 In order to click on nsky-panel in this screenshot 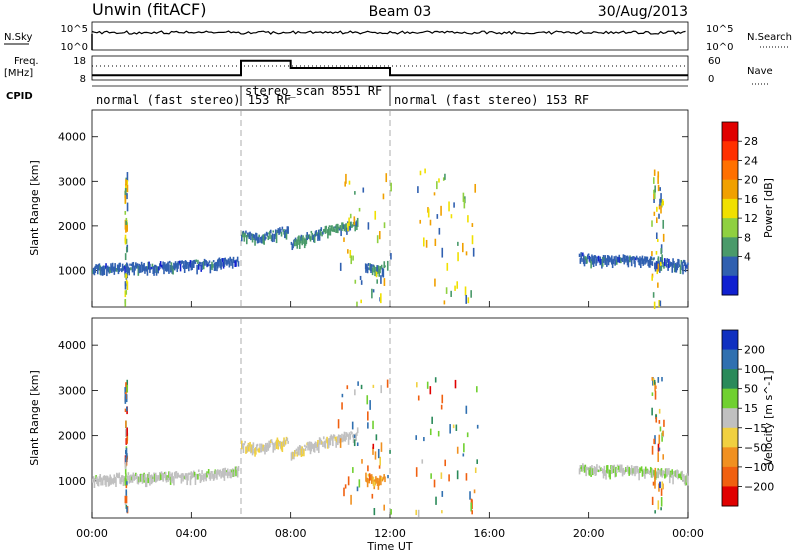, I will do `click(390, 36)`.